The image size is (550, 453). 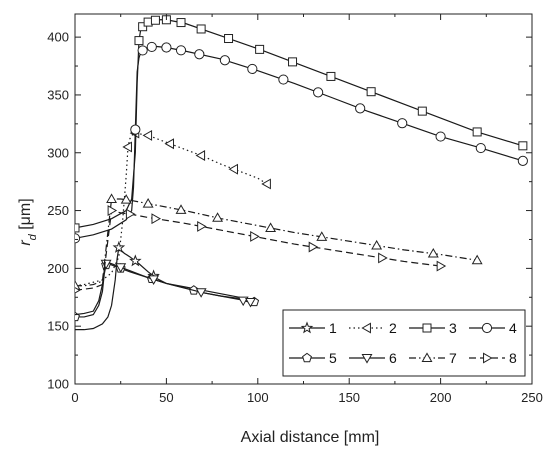 I want to click on legend-entry-8: 8, so click(x=493, y=358).